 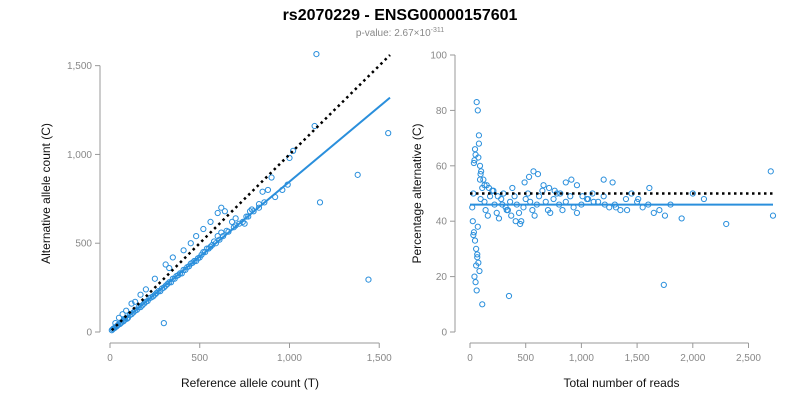 What do you see at coordinates (400, 33) in the screenshot?
I see `chart-subtitle: p-value: 2.67×10-311` at bounding box center [400, 33].